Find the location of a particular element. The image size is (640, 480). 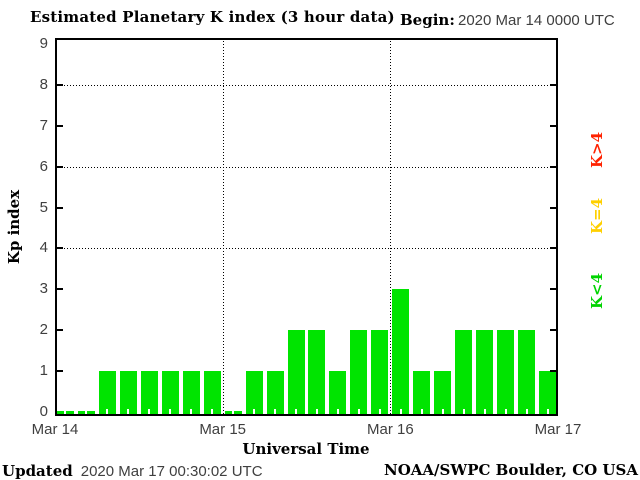

x-day-label-mar-15: Mar 15 is located at coordinates (222, 429).